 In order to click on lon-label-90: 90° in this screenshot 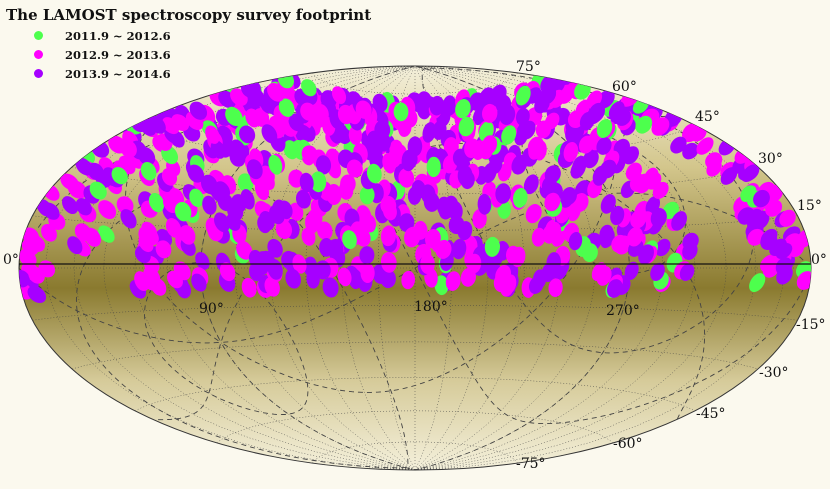, I will do `click(211, 309)`.